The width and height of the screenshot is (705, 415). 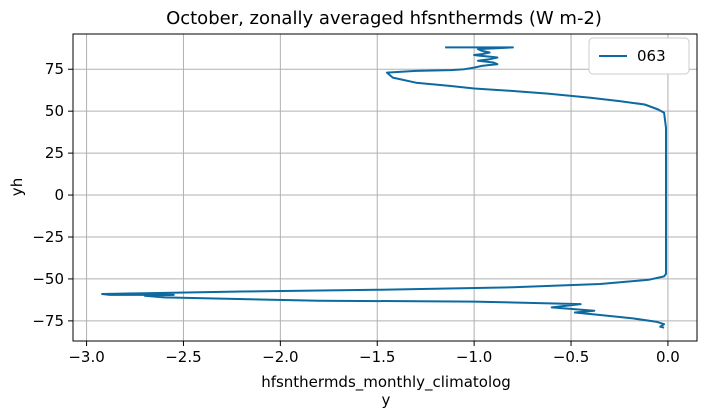 What do you see at coordinates (54, 69) in the screenshot?
I see `y-tick-label: 75` at bounding box center [54, 69].